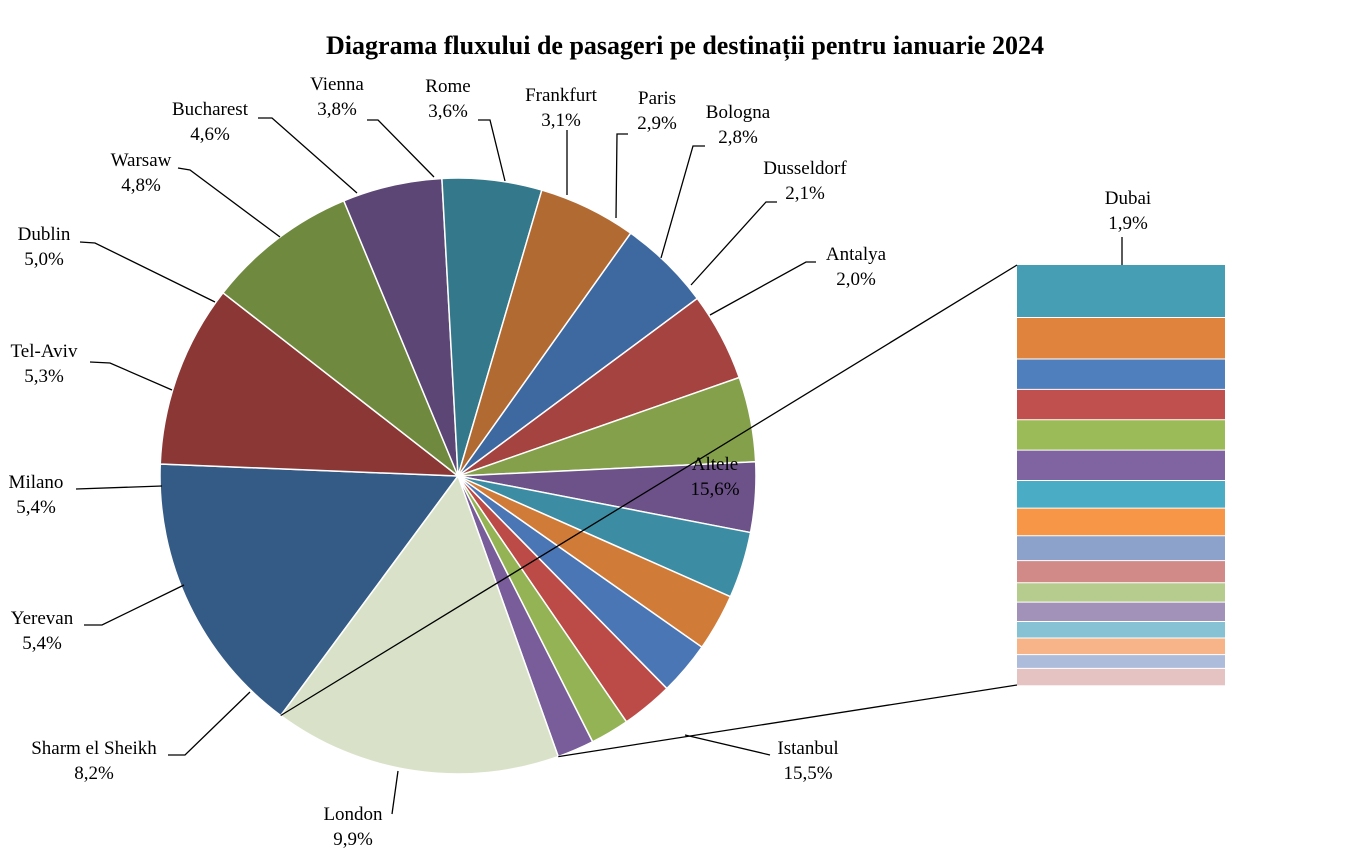 The image size is (1359, 853). What do you see at coordinates (395, 792) in the screenshot?
I see `leader-line-london` at bounding box center [395, 792].